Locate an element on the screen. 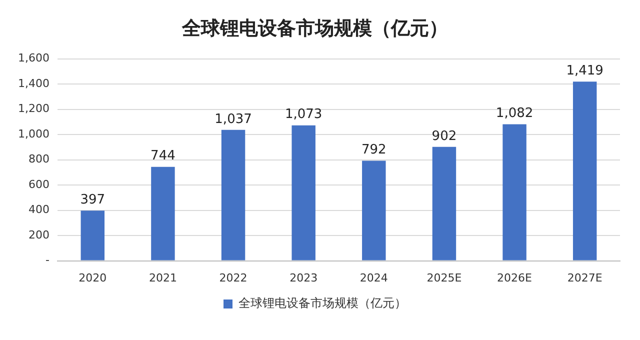  y-tick-label: 1,400 is located at coordinates (34, 83).